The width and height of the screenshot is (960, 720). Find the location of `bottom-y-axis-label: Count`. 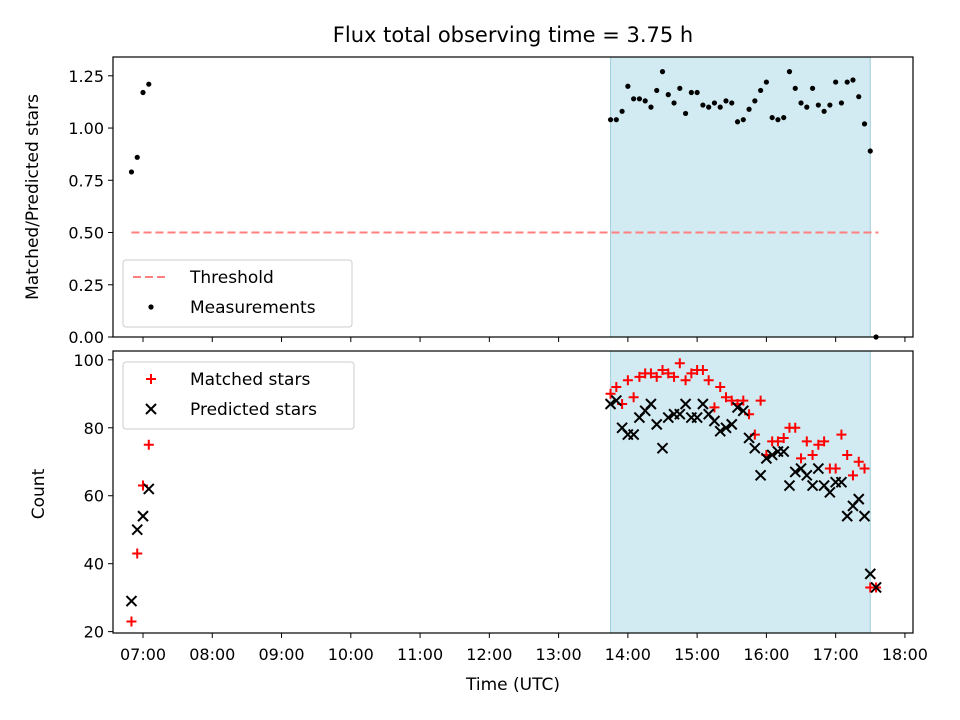

bottom-y-axis-label: Count is located at coordinates (39, 493).